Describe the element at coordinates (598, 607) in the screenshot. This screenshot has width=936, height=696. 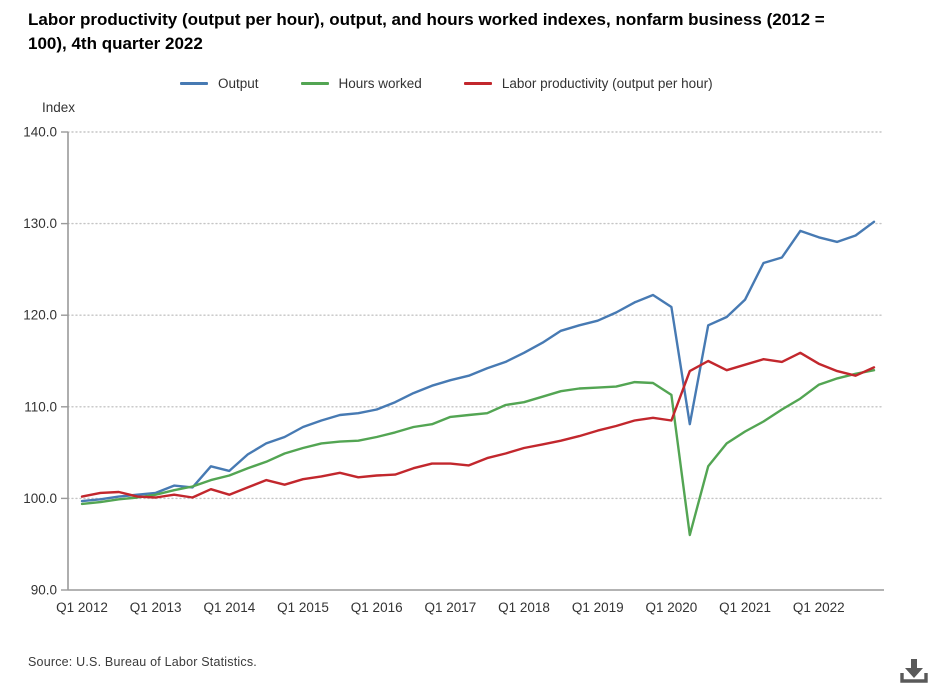
I see `x-tick-label: Q1 2019` at that location.